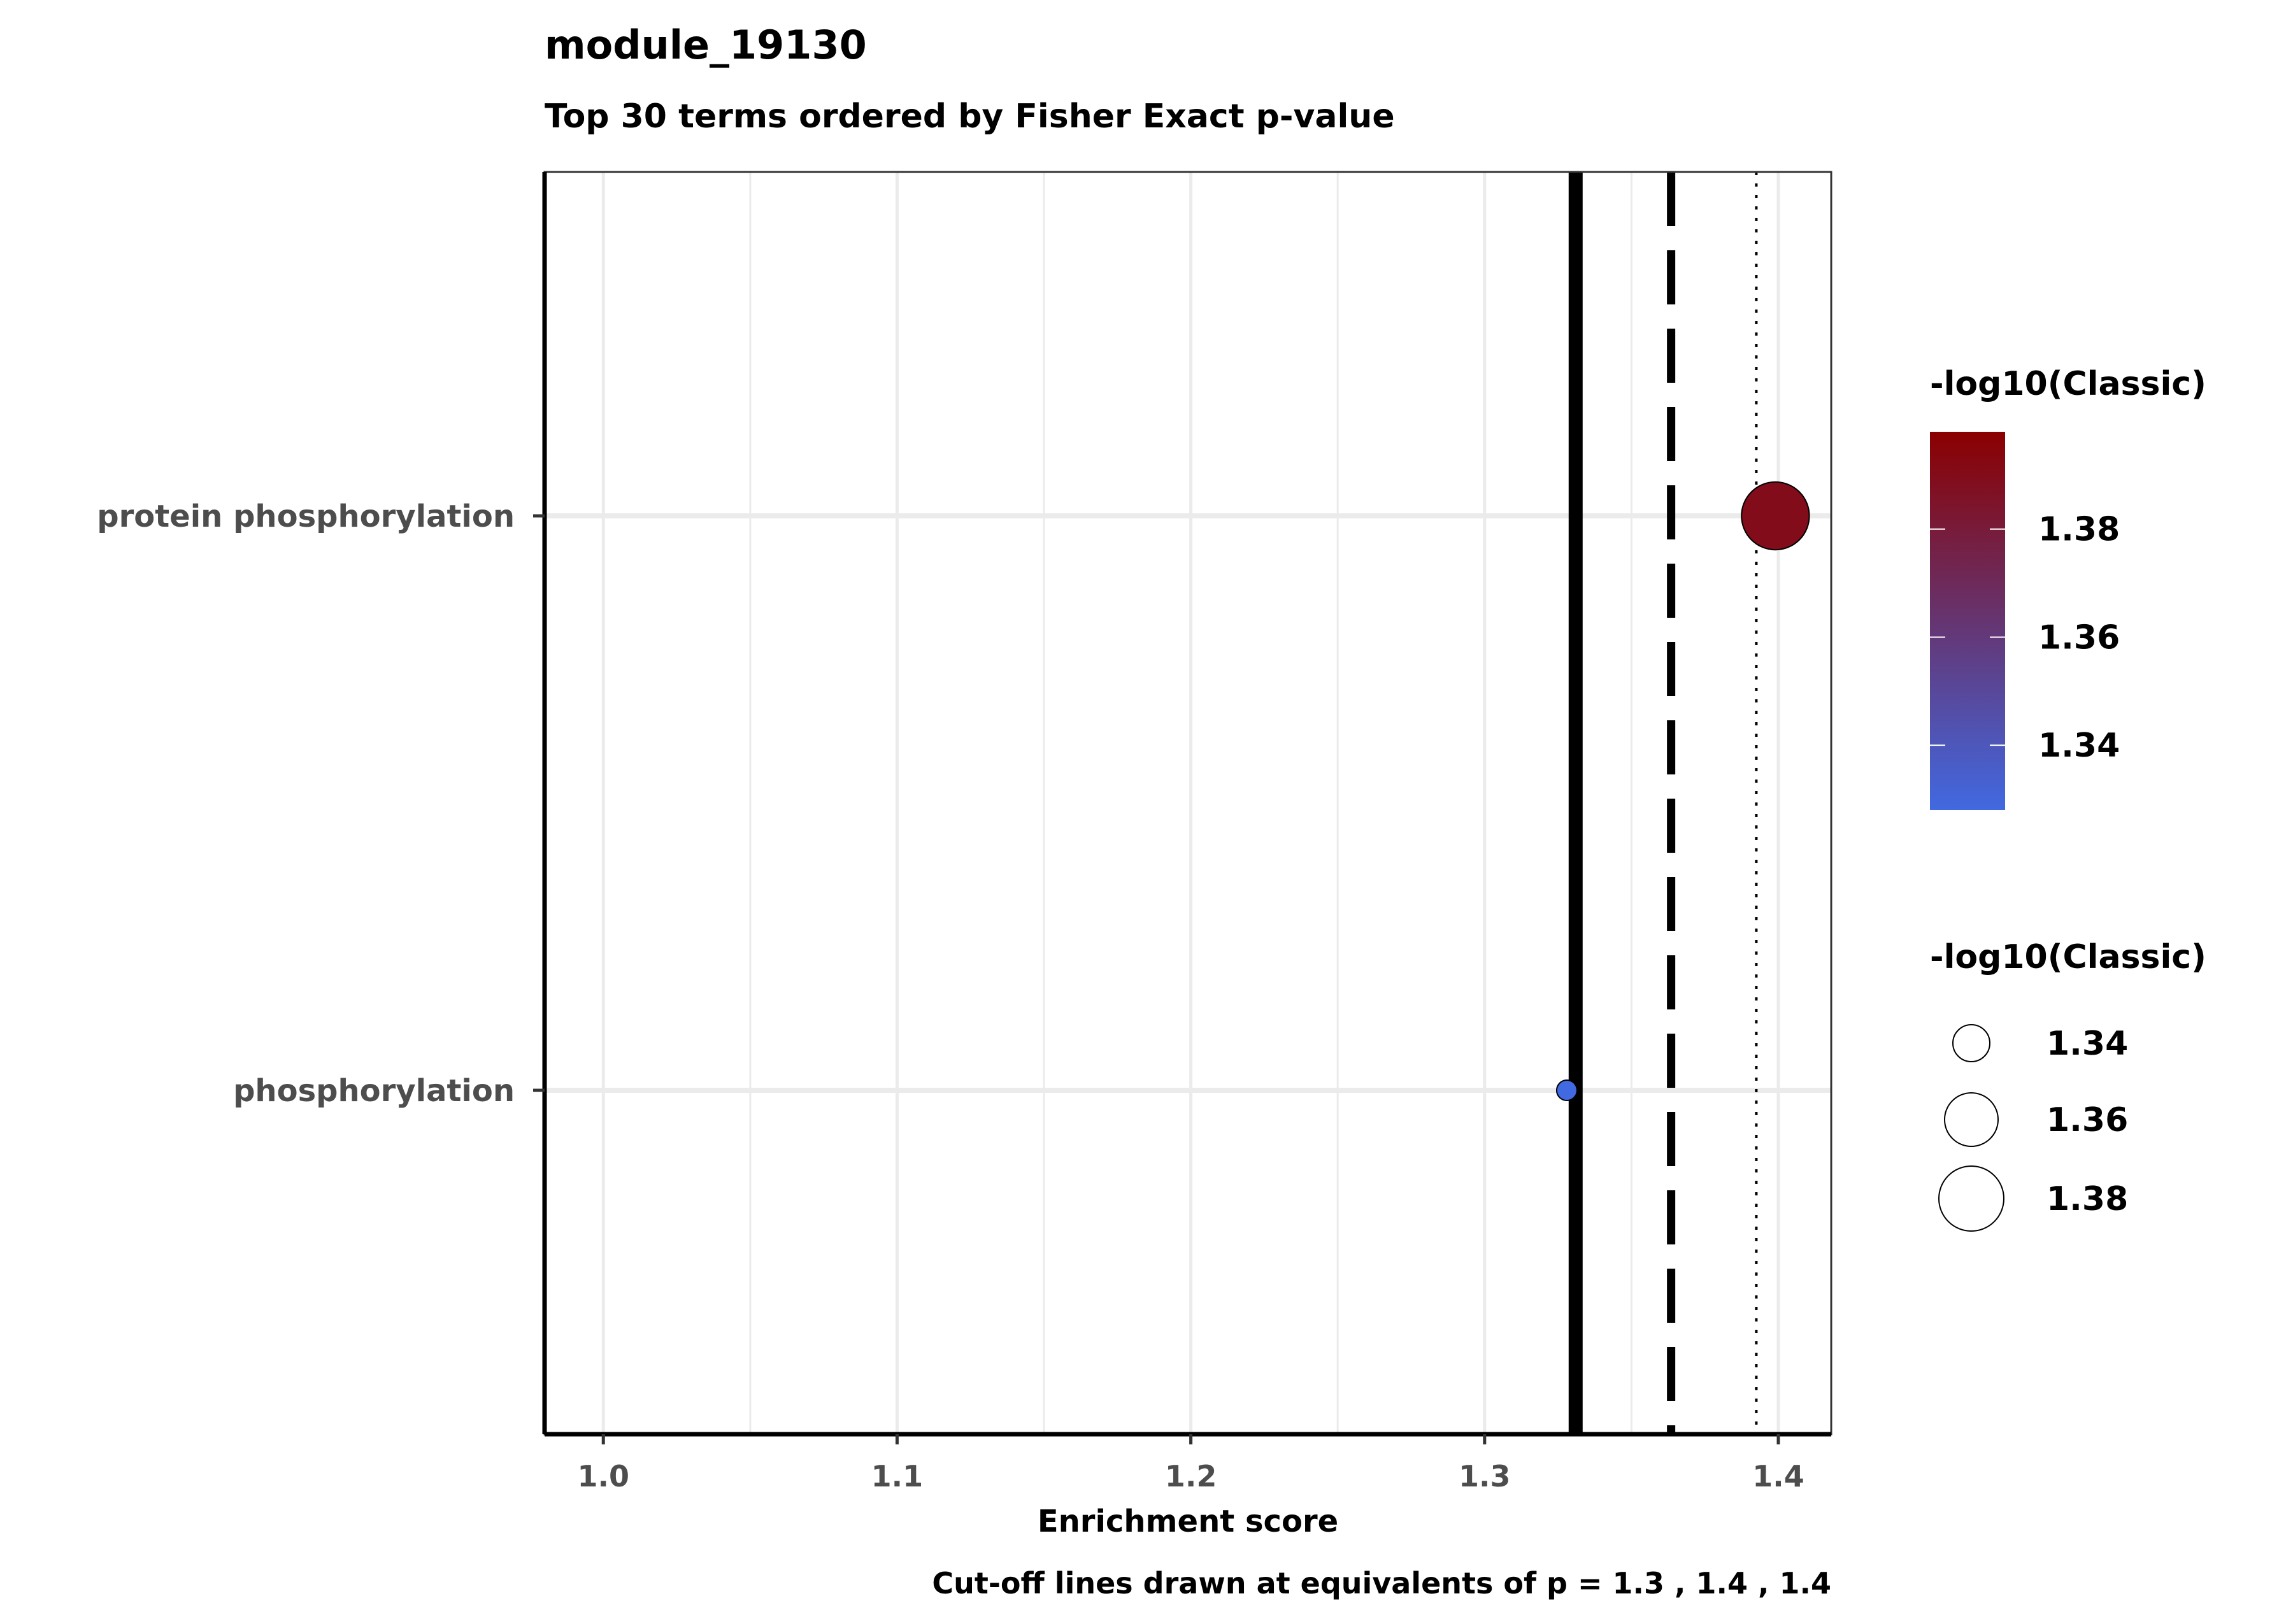  What do you see at coordinates (2068, 384) in the screenshot?
I see `color-legend-title: -log10(Classic)` at bounding box center [2068, 384].